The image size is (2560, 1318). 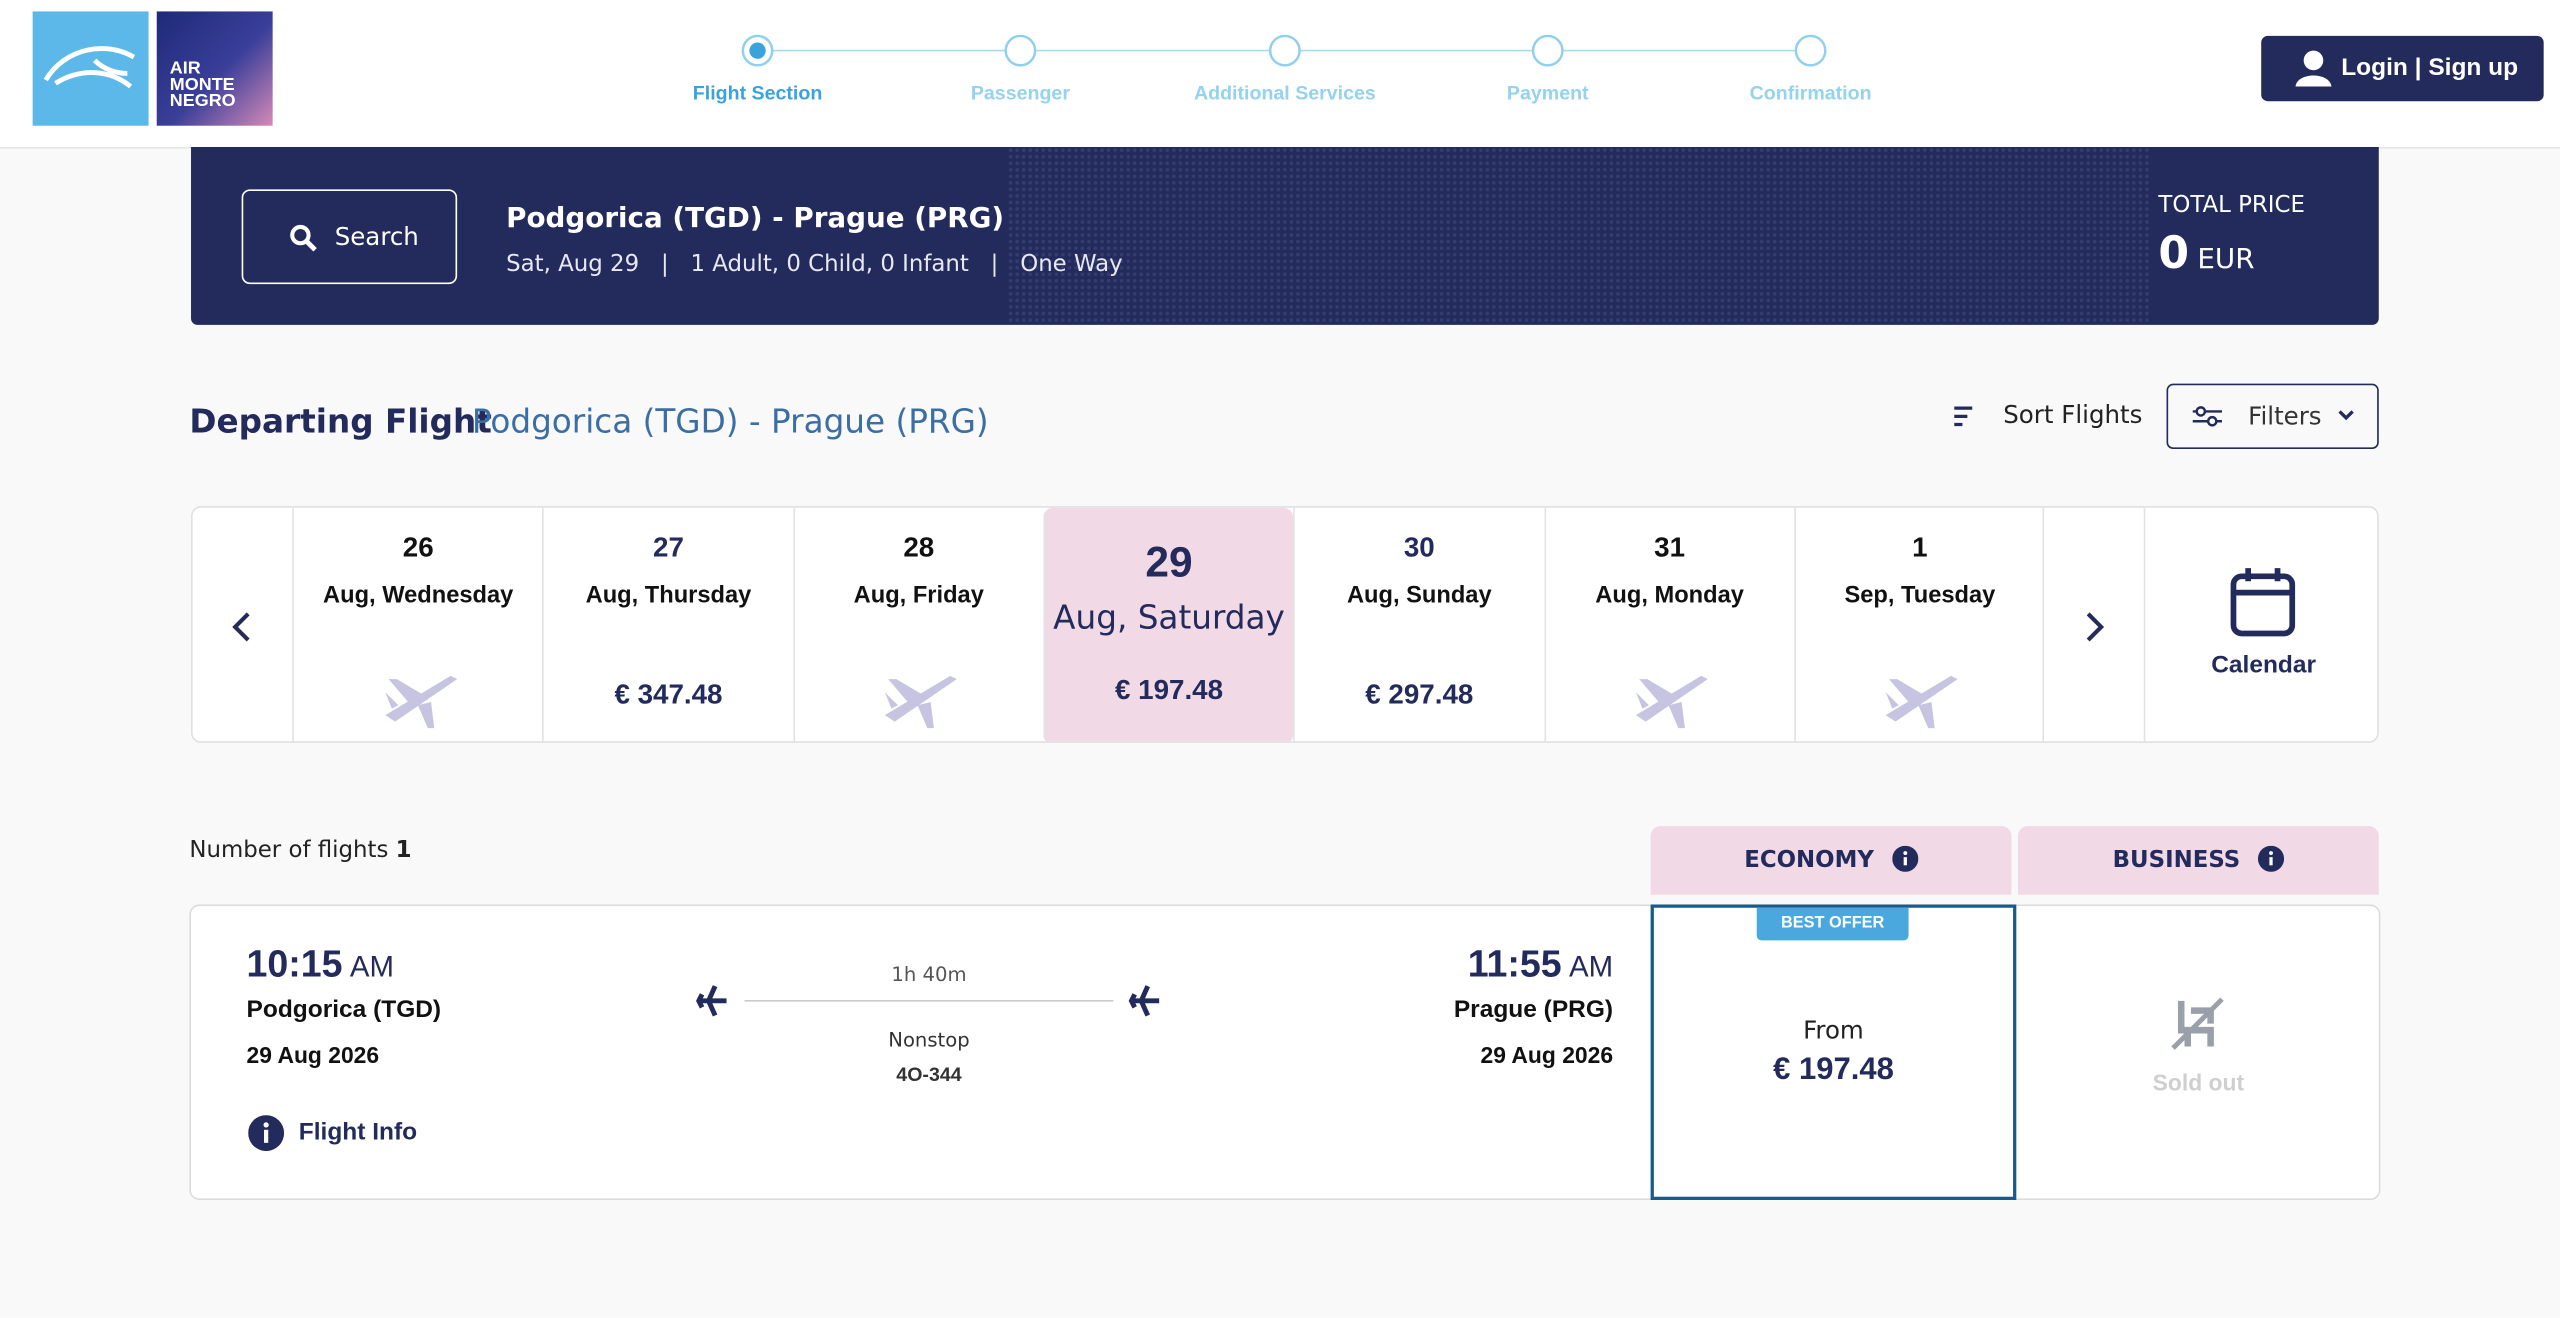 What do you see at coordinates (403, 850) in the screenshot?
I see `count-value: 1` at bounding box center [403, 850].